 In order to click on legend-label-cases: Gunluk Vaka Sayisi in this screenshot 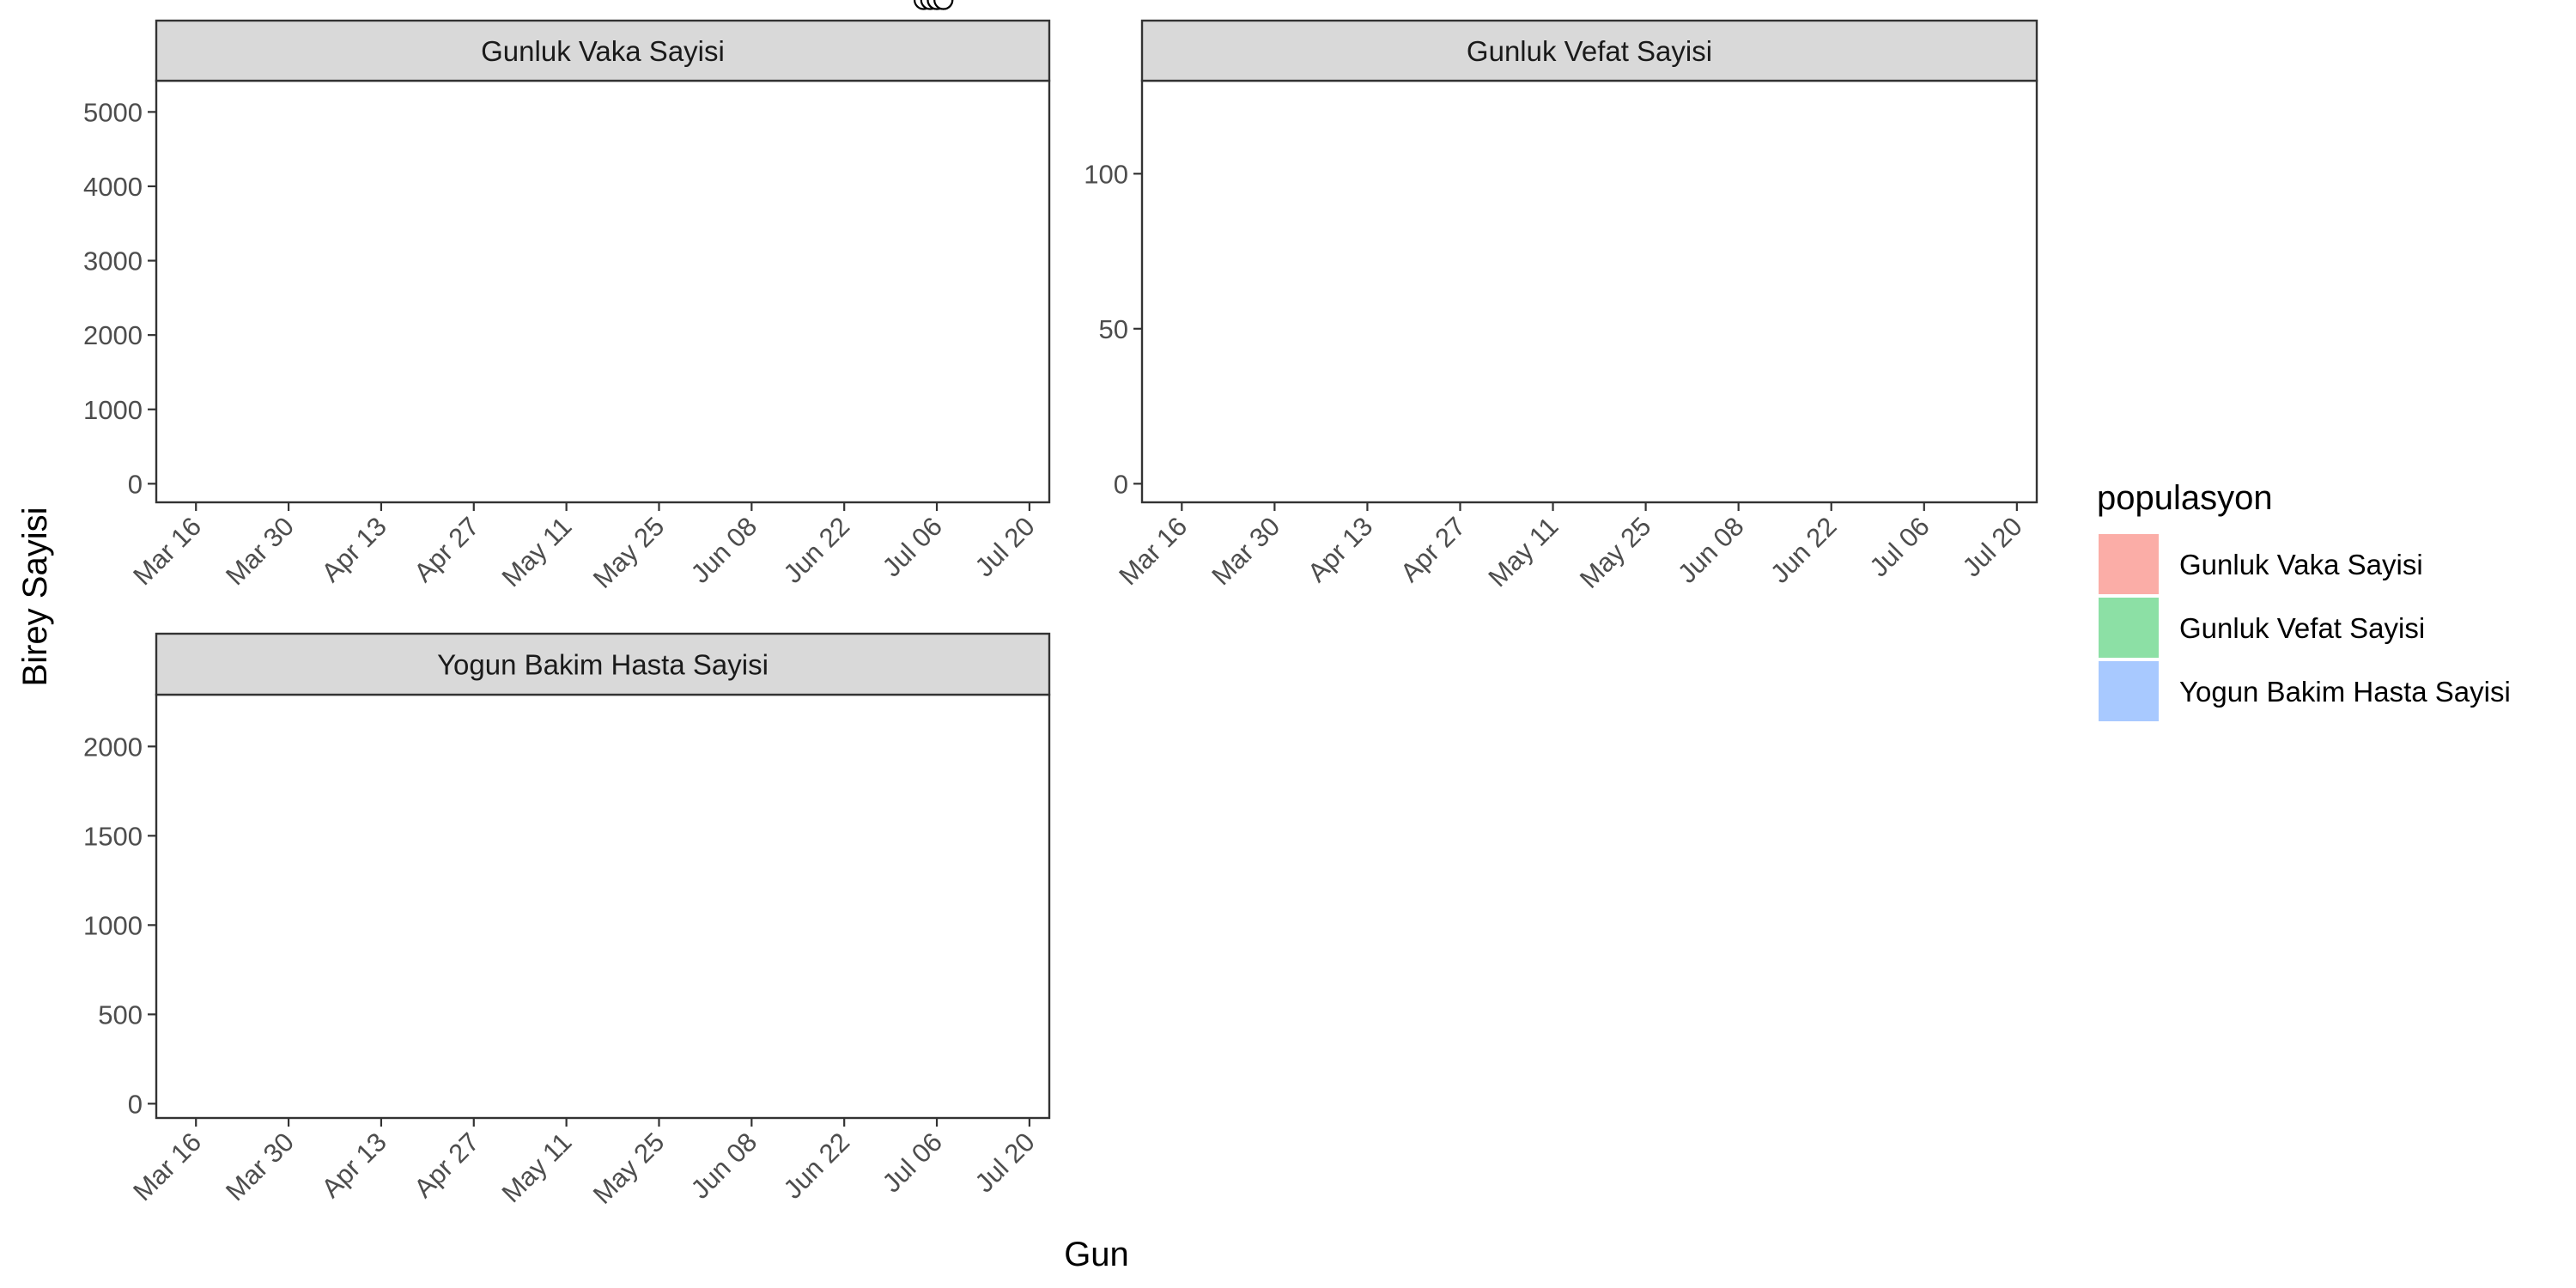, I will do `click(2301, 565)`.